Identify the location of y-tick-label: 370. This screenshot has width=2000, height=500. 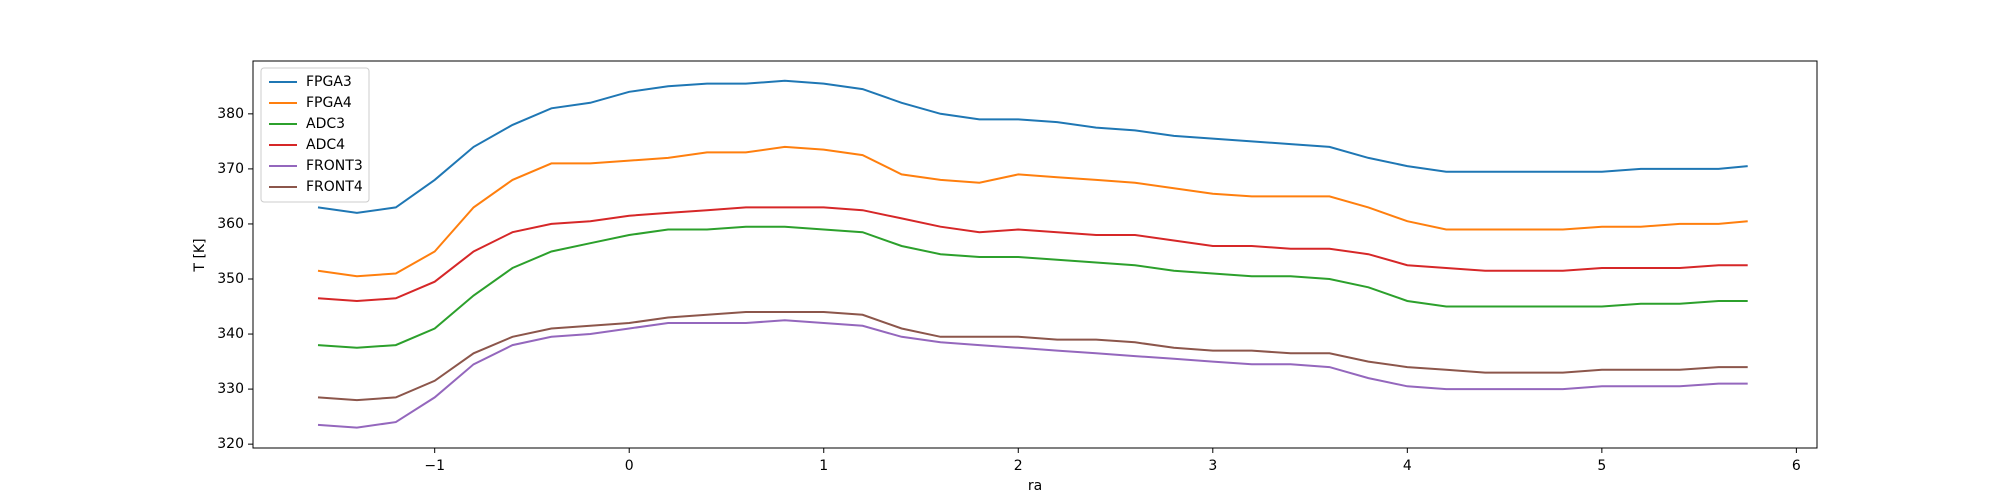
(230, 169).